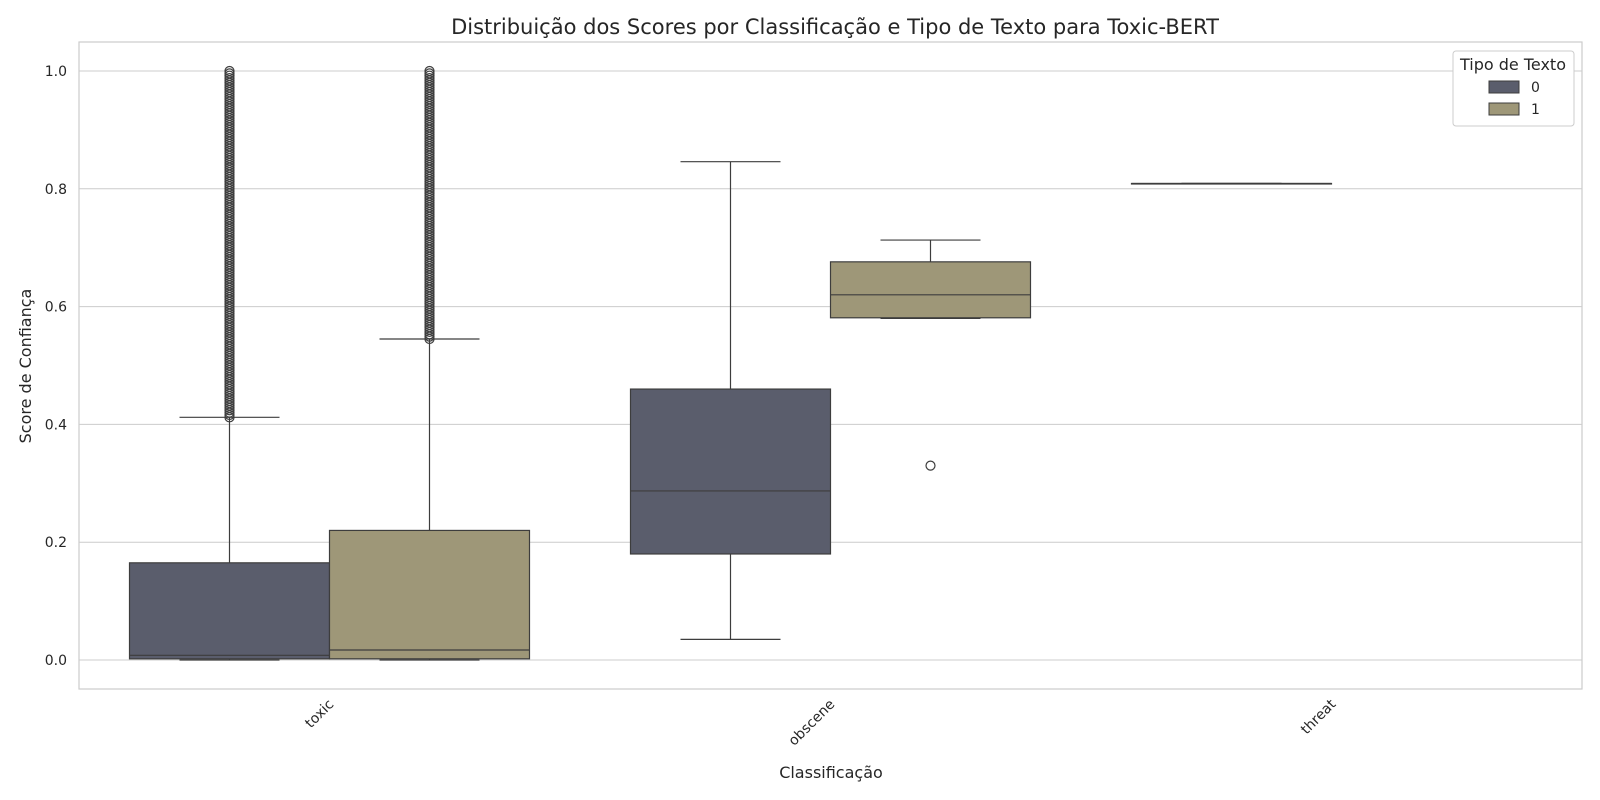 This screenshot has width=1600, height=800. Describe the element at coordinates (56, 190) in the screenshot. I see `y-tick-label: 0.8` at that location.